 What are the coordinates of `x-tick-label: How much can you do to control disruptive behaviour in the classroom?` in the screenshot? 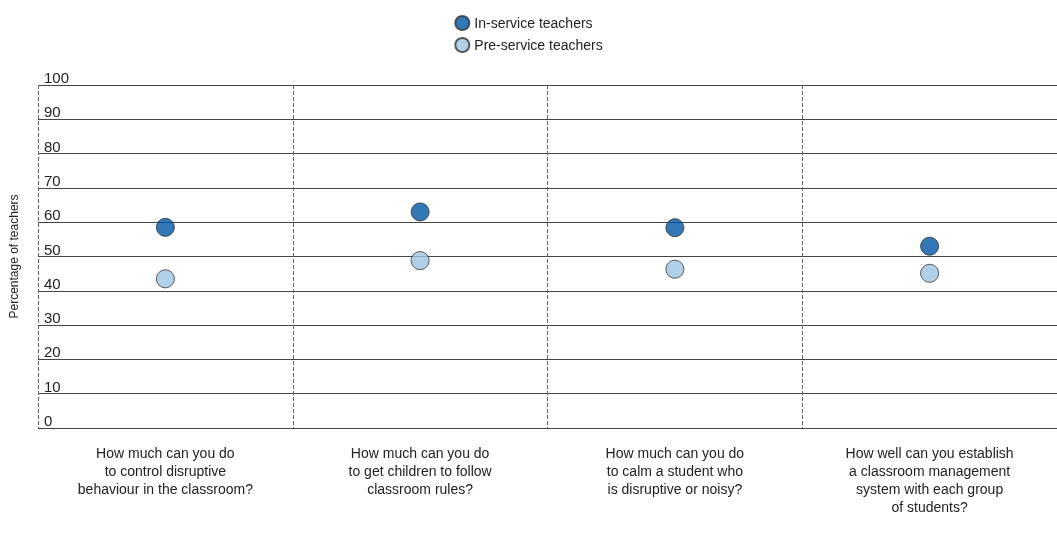 It's located at (165, 471).